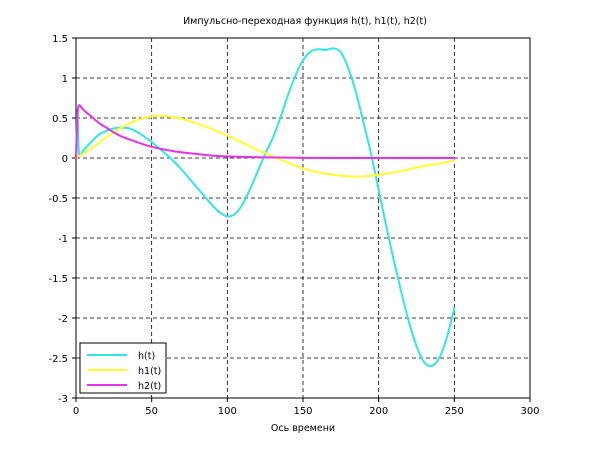 Image resolution: width=610 pixels, height=460 pixels. Describe the element at coordinates (58, 359) in the screenshot. I see `y-tick-label: -2.5` at that location.